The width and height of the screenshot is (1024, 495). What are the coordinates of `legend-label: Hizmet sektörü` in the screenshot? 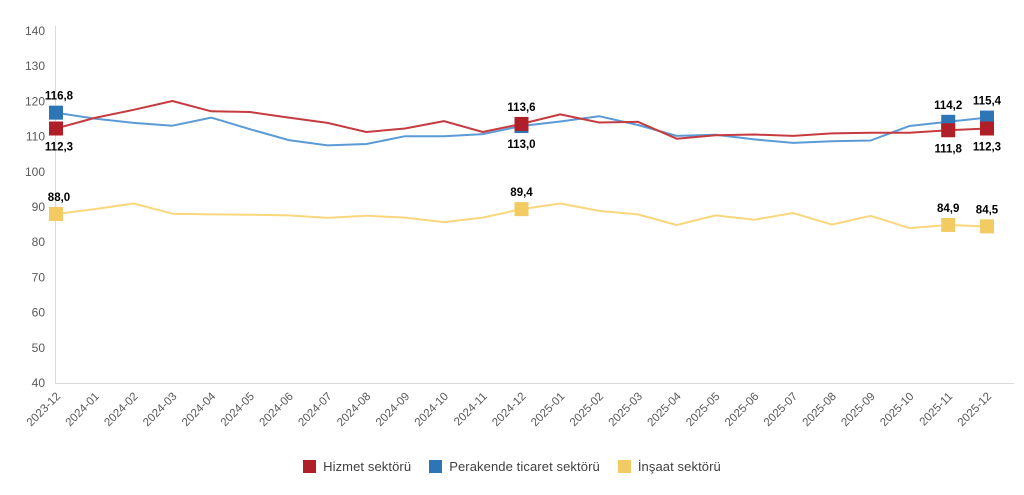 It's located at (367, 466).